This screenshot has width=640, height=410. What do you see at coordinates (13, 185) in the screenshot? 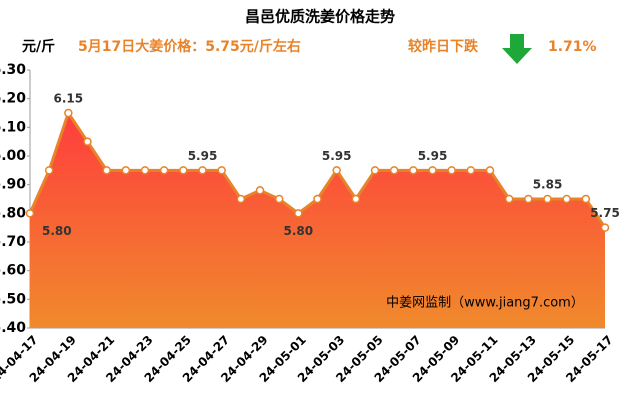
I see `y-tick-label: 5.90` at bounding box center [13, 185].